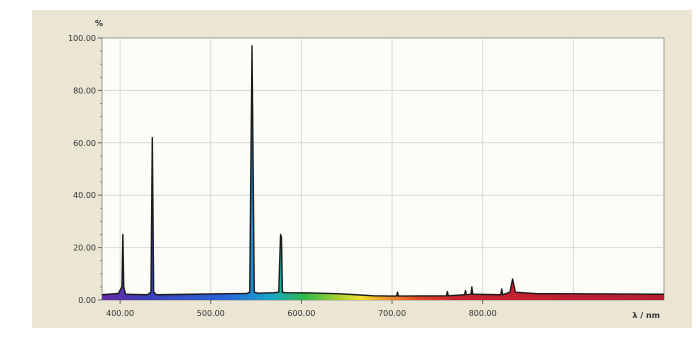  What do you see at coordinates (392, 313) in the screenshot?
I see `x-tick-label: 700.00` at bounding box center [392, 313].